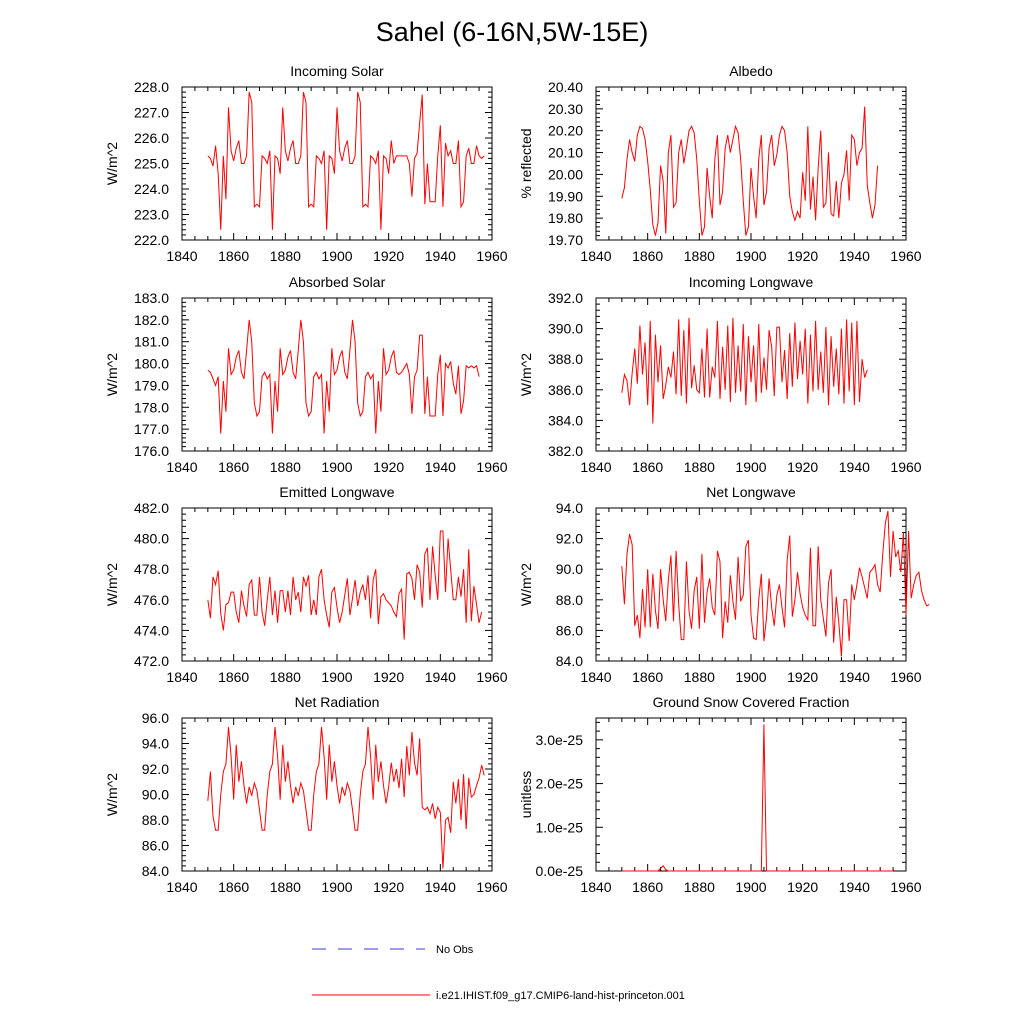 Image resolution: width=1024 pixels, height=1024 pixels. Describe the element at coordinates (526, 794) in the screenshot. I see `y-axis-label: unitless` at that location.